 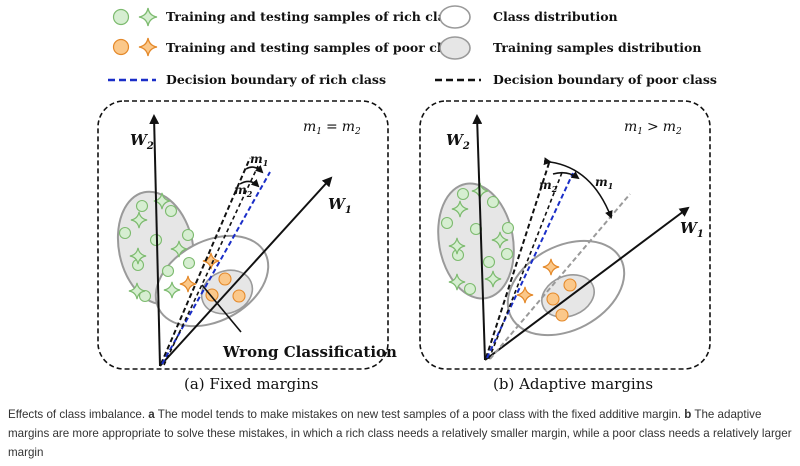 I want to click on axis-w2-a, so click(x=155, y=240).